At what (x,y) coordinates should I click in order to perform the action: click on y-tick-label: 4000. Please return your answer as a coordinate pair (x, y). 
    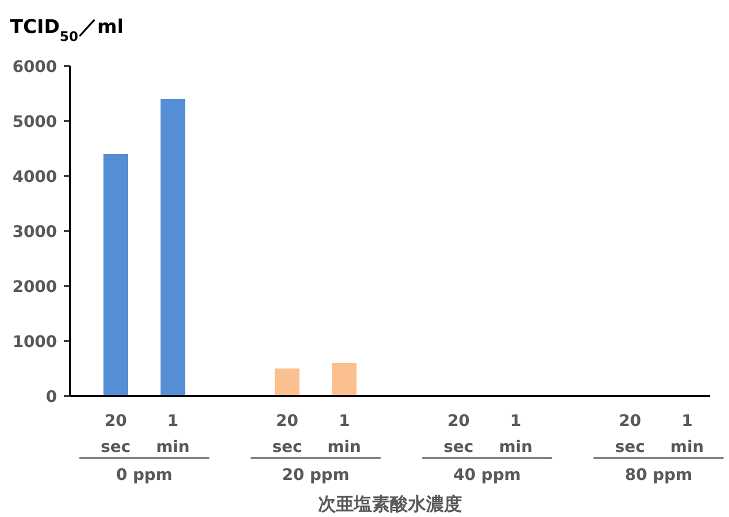
    Looking at the image, I should click on (34, 176).